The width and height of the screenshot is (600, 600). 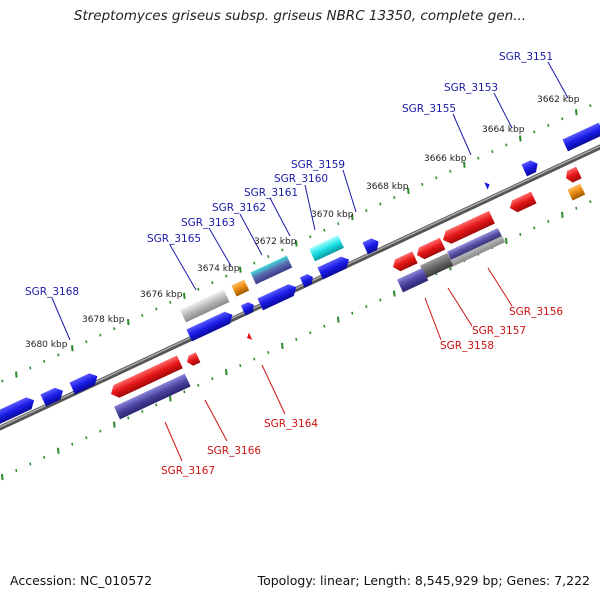 I want to click on gene-label-sgr-3159: SGR_3159, so click(x=318, y=165).